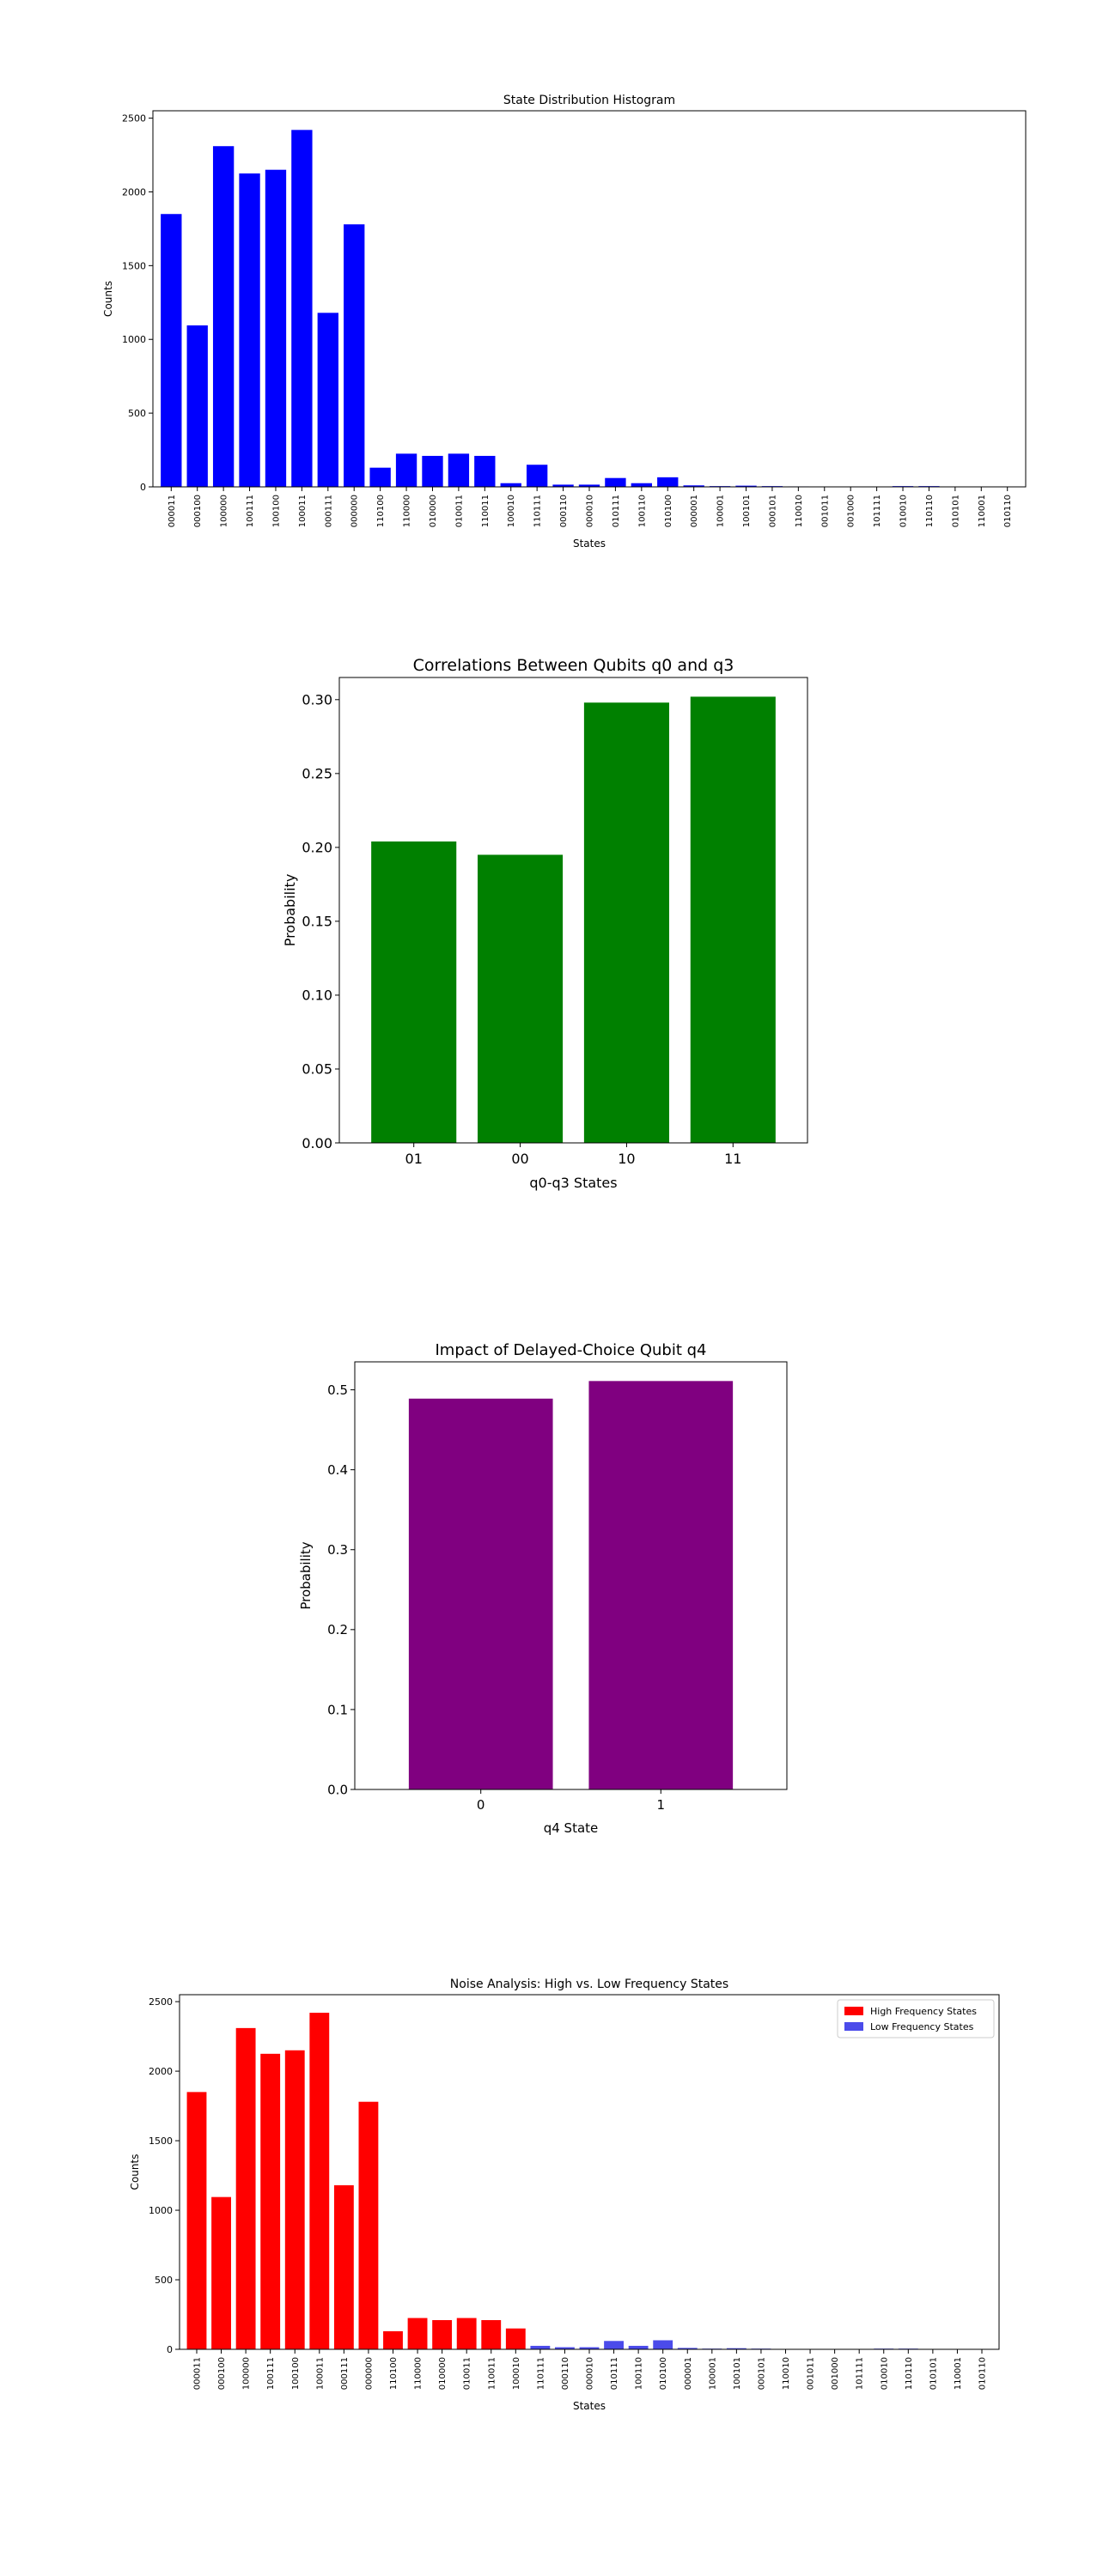  What do you see at coordinates (369, 2374) in the screenshot?
I see `x-tick-label: 000000` at bounding box center [369, 2374].